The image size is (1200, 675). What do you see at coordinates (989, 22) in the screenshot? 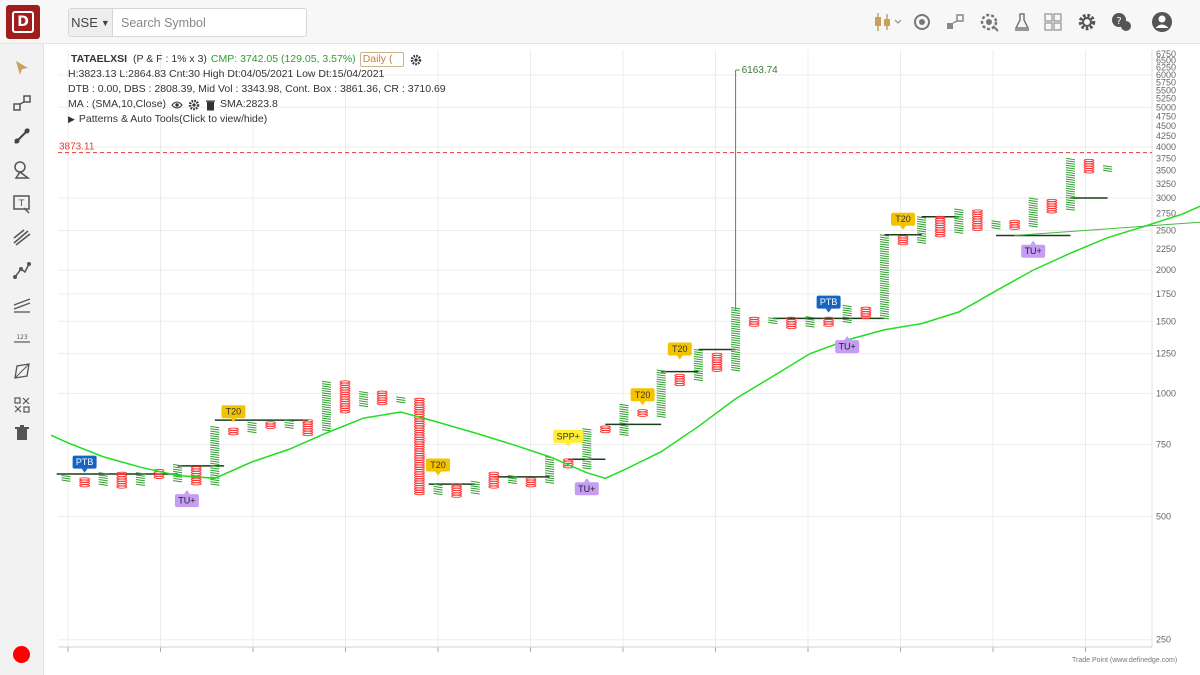
I see `settings-alert-icon` at bounding box center [989, 22].